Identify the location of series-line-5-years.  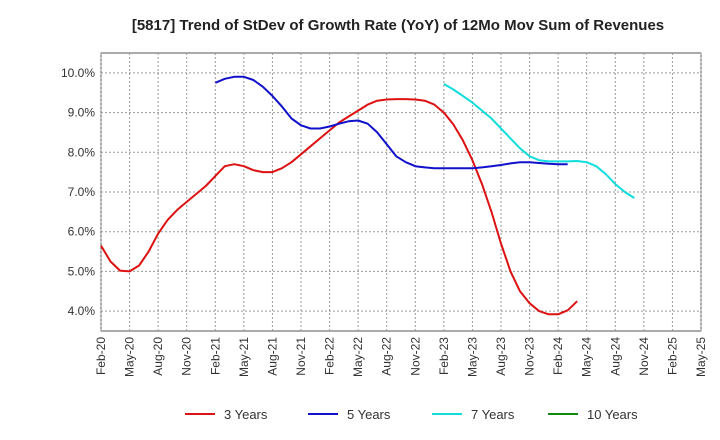
(391, 122).